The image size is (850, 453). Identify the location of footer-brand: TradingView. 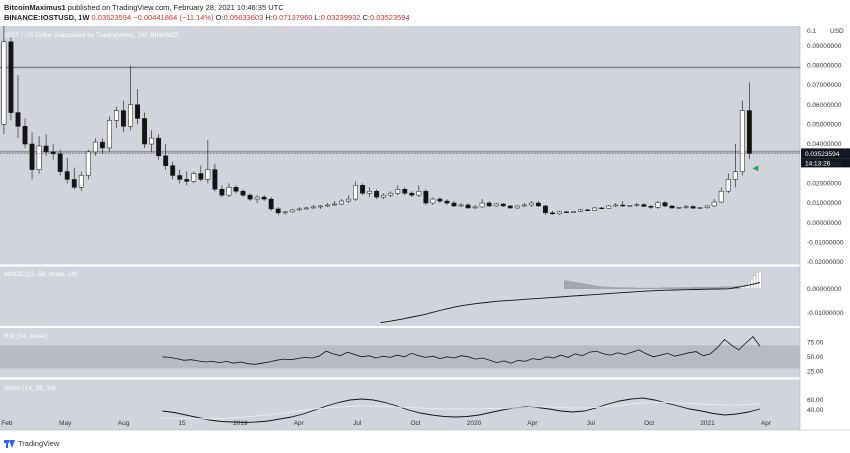
(31, 443).